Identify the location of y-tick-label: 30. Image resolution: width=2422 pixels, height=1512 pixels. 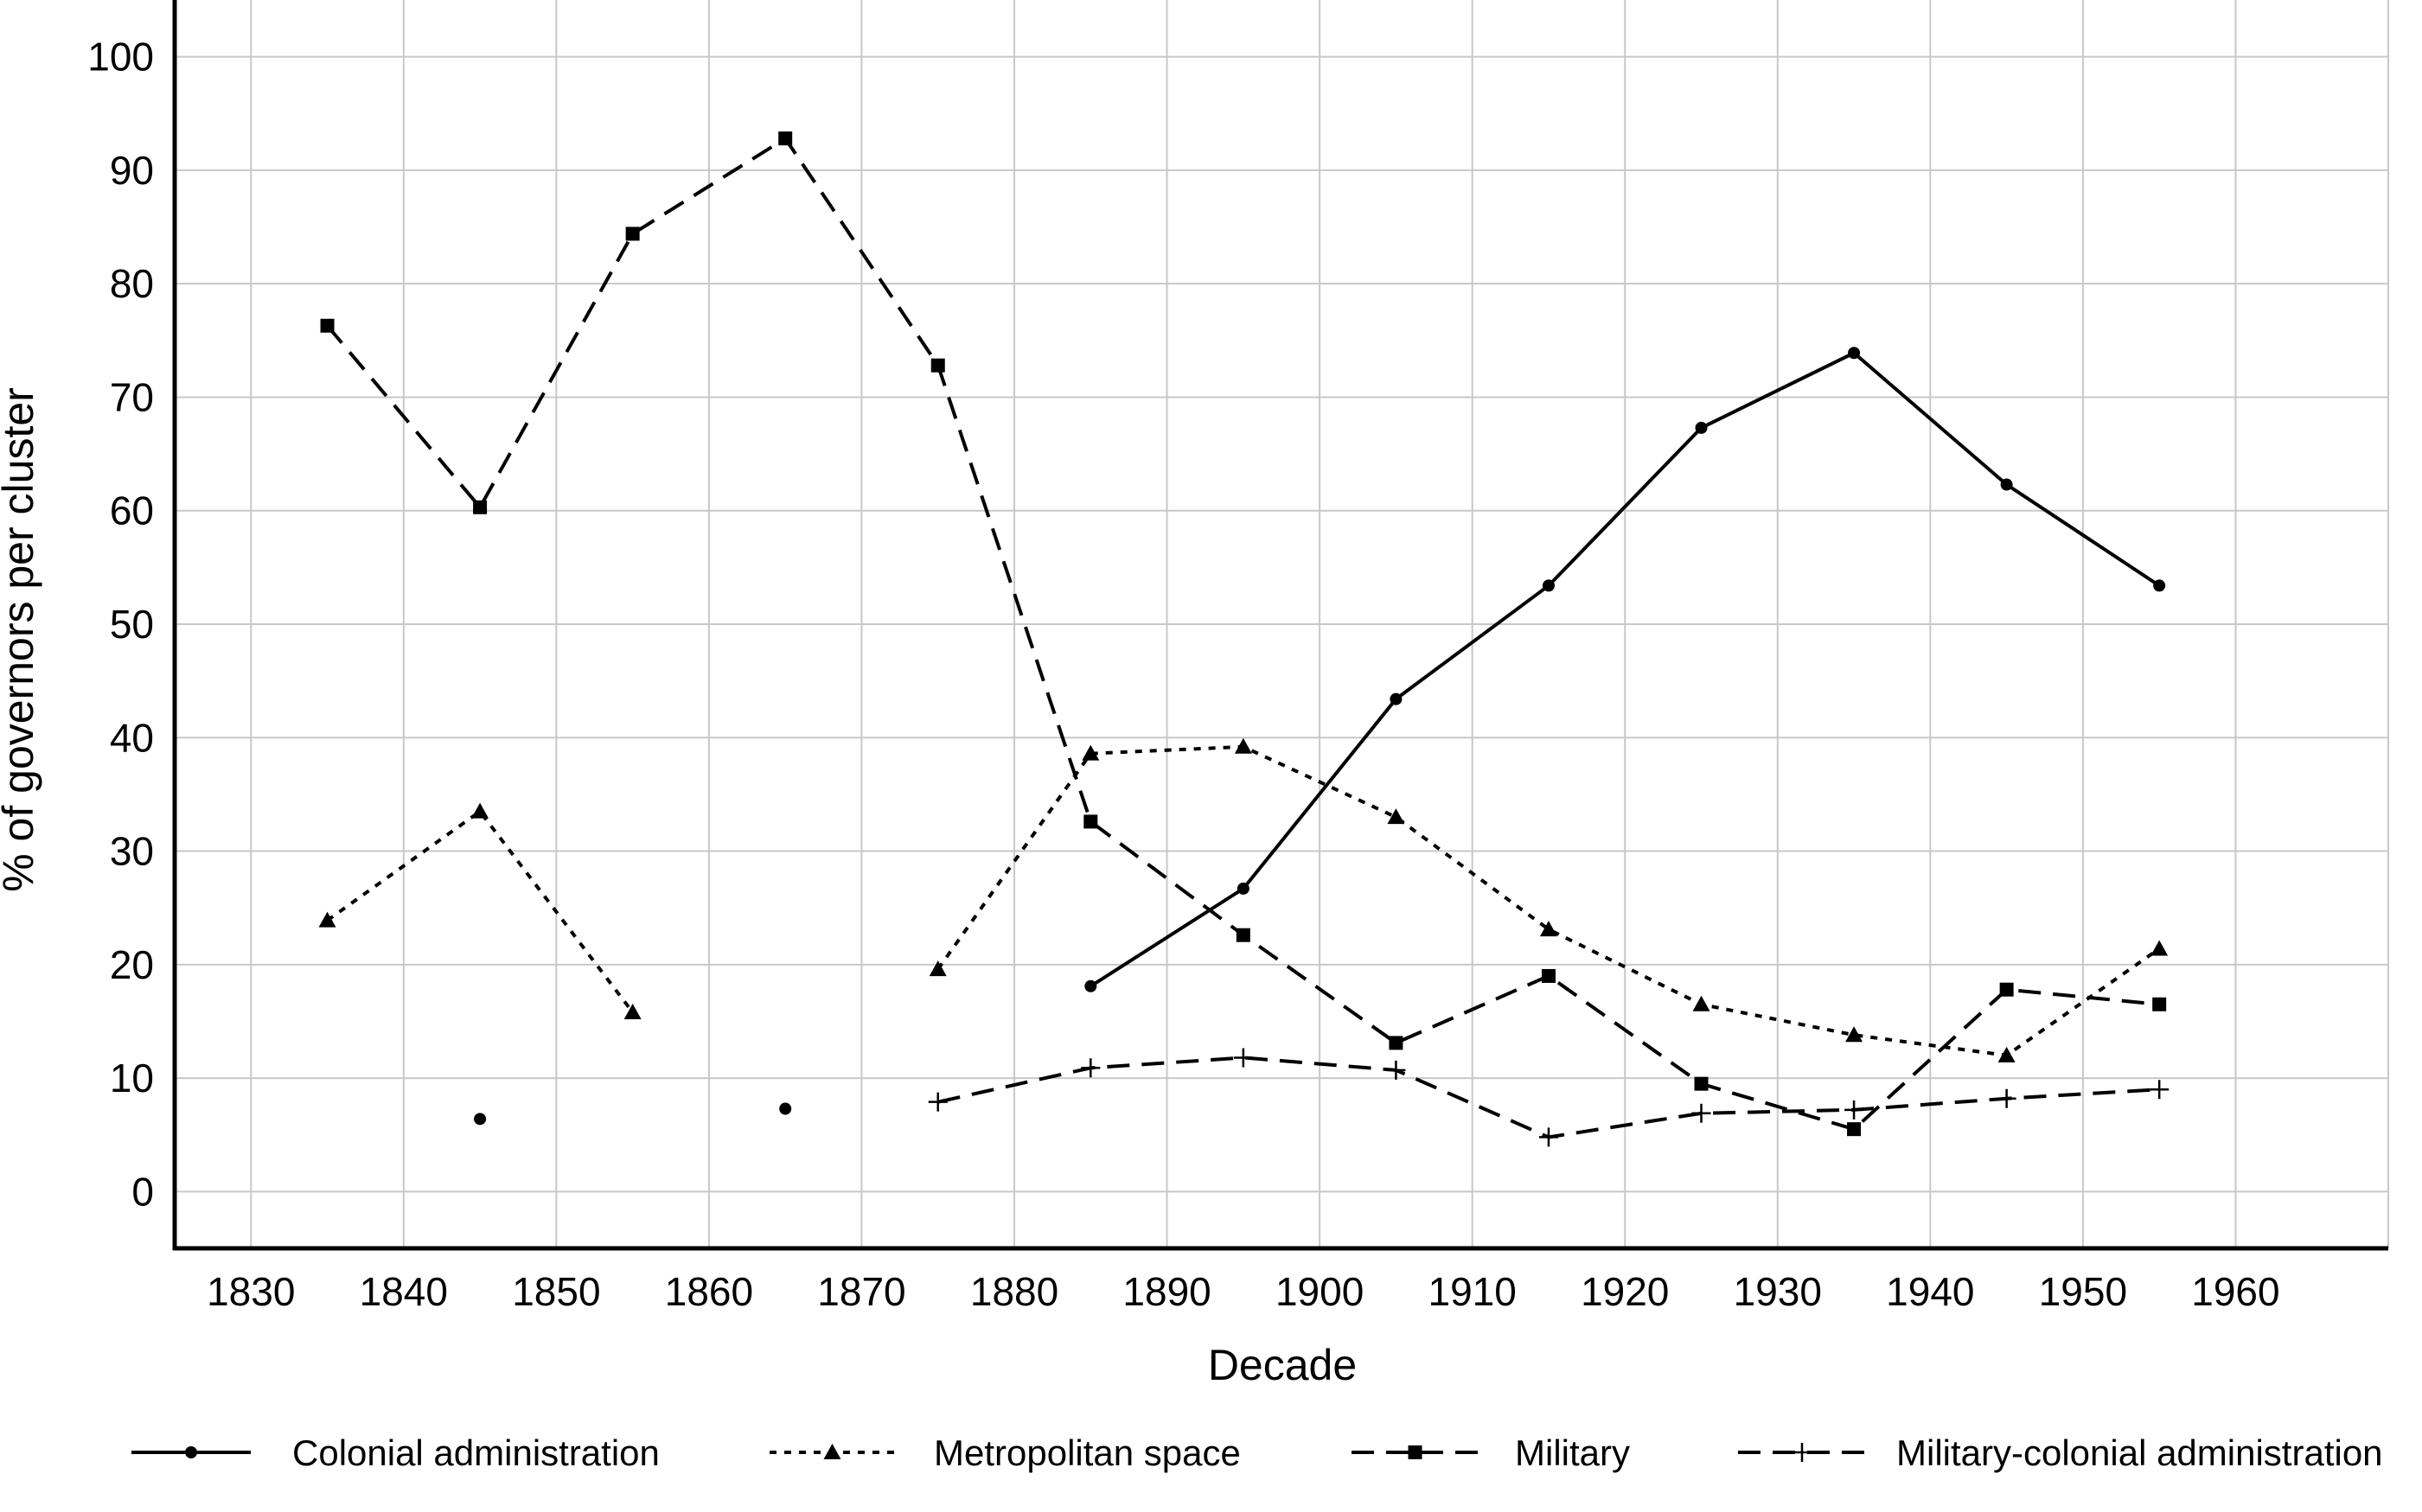
(132, 852).